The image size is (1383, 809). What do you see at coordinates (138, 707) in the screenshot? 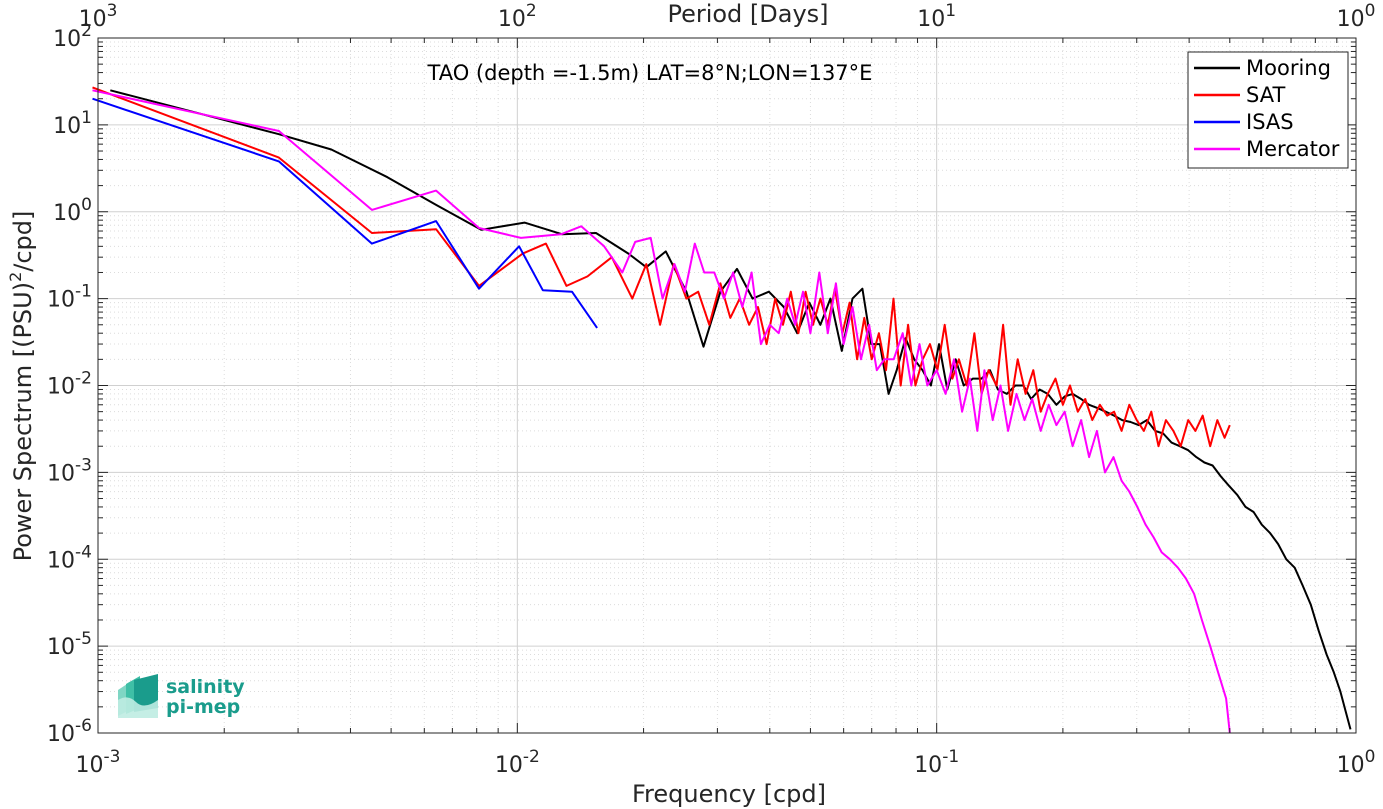
I see `logo-wave-foam` at bounding box center [138, 707].